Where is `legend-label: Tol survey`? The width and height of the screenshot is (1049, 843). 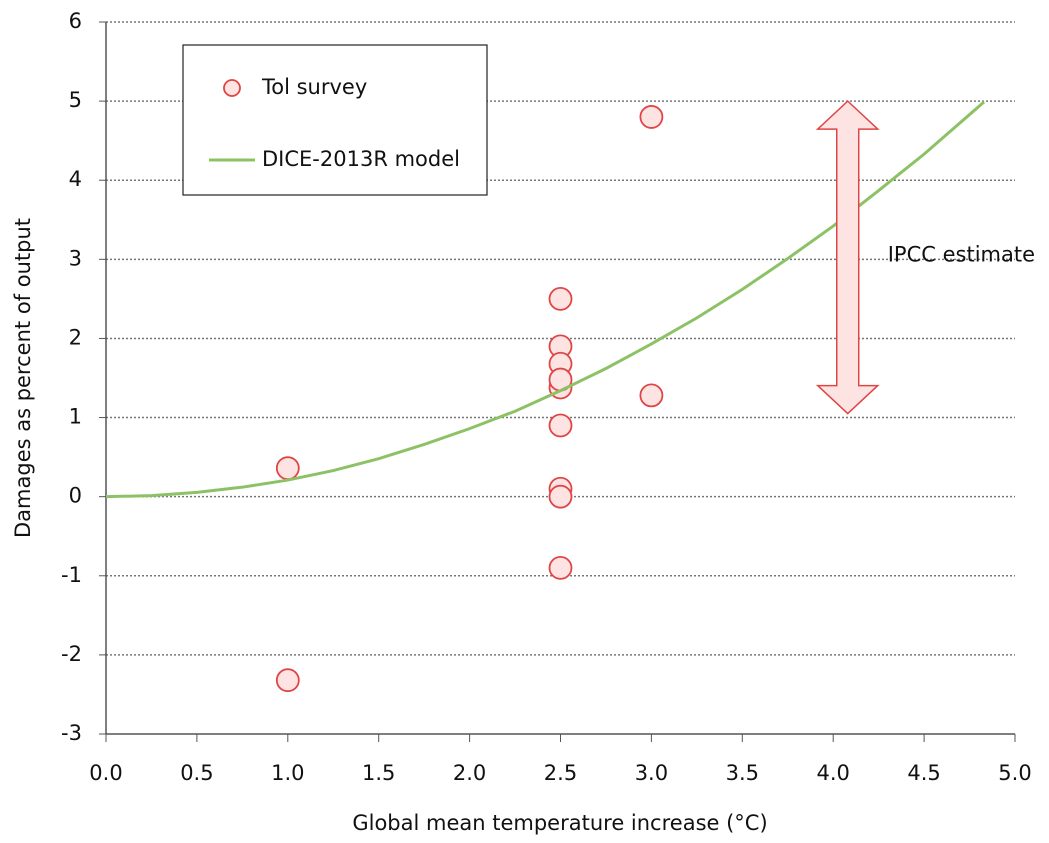 legend-label: Tol survey is located at coordinates (314, 87).